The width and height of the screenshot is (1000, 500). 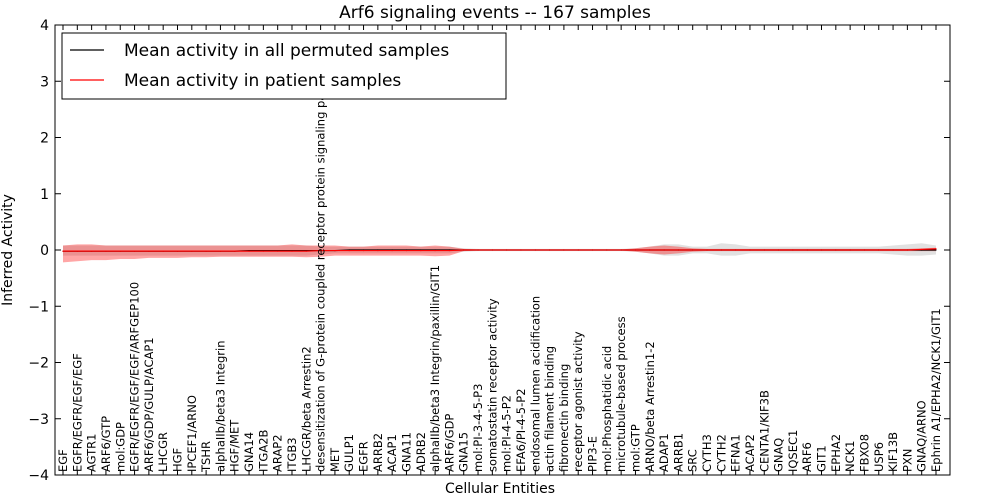 What do you see at coordinates (807, 457) in the screenshot?
I see `category-label: ARF6` at bounding box center [807, 457].